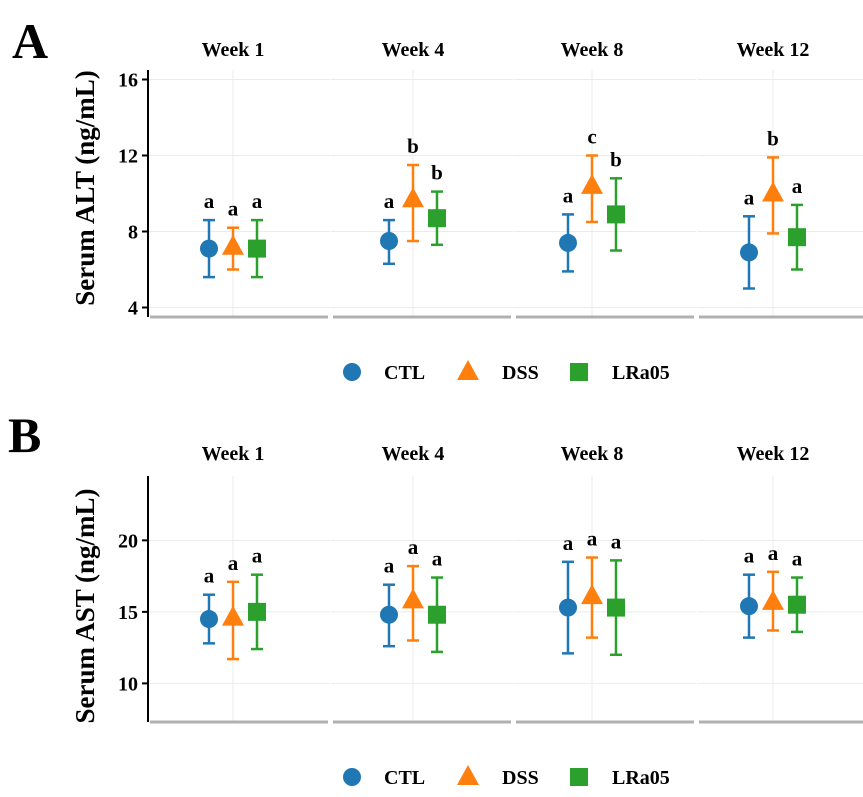 The height and width of the screenshot is (797, 863). I want to click on y-tick-label: 10, so click(128, 684).